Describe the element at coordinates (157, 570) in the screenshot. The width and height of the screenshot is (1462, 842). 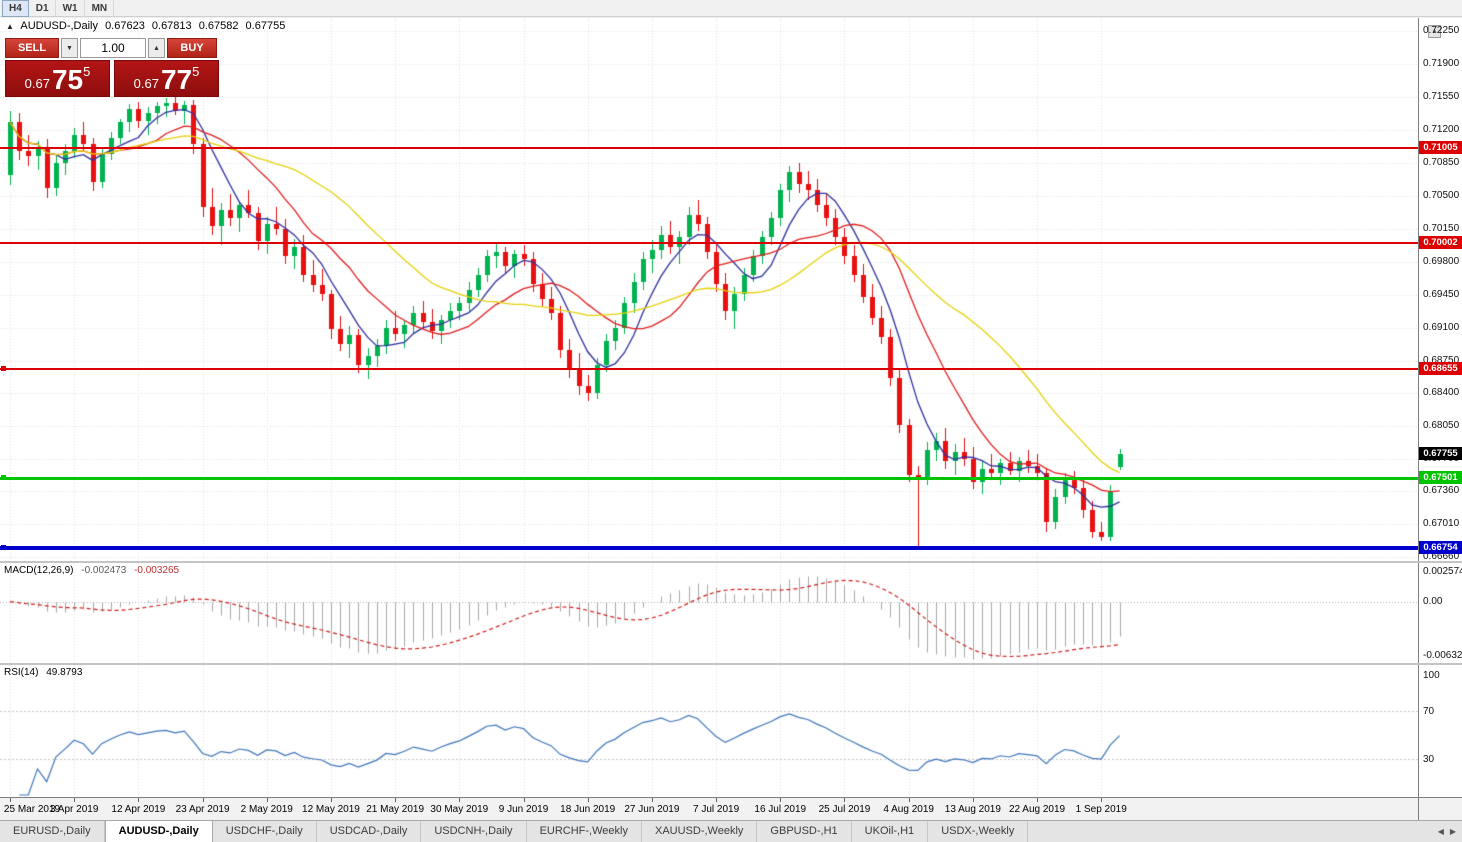
I see `macd-signal-value: -0.003265` at that location.